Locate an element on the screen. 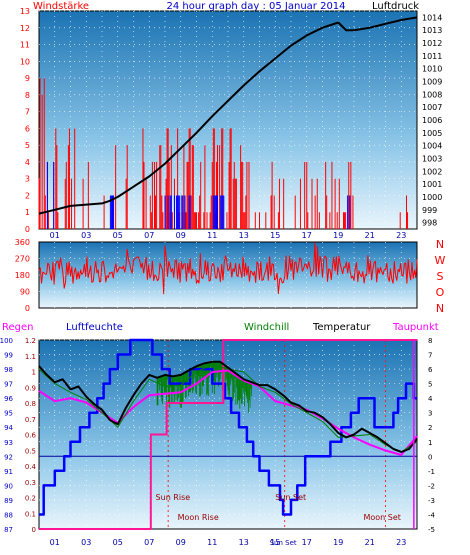 The width and height of the screenshot is (470, 555). humidity-tick-label: 90 is located at coordinates (8, 486).